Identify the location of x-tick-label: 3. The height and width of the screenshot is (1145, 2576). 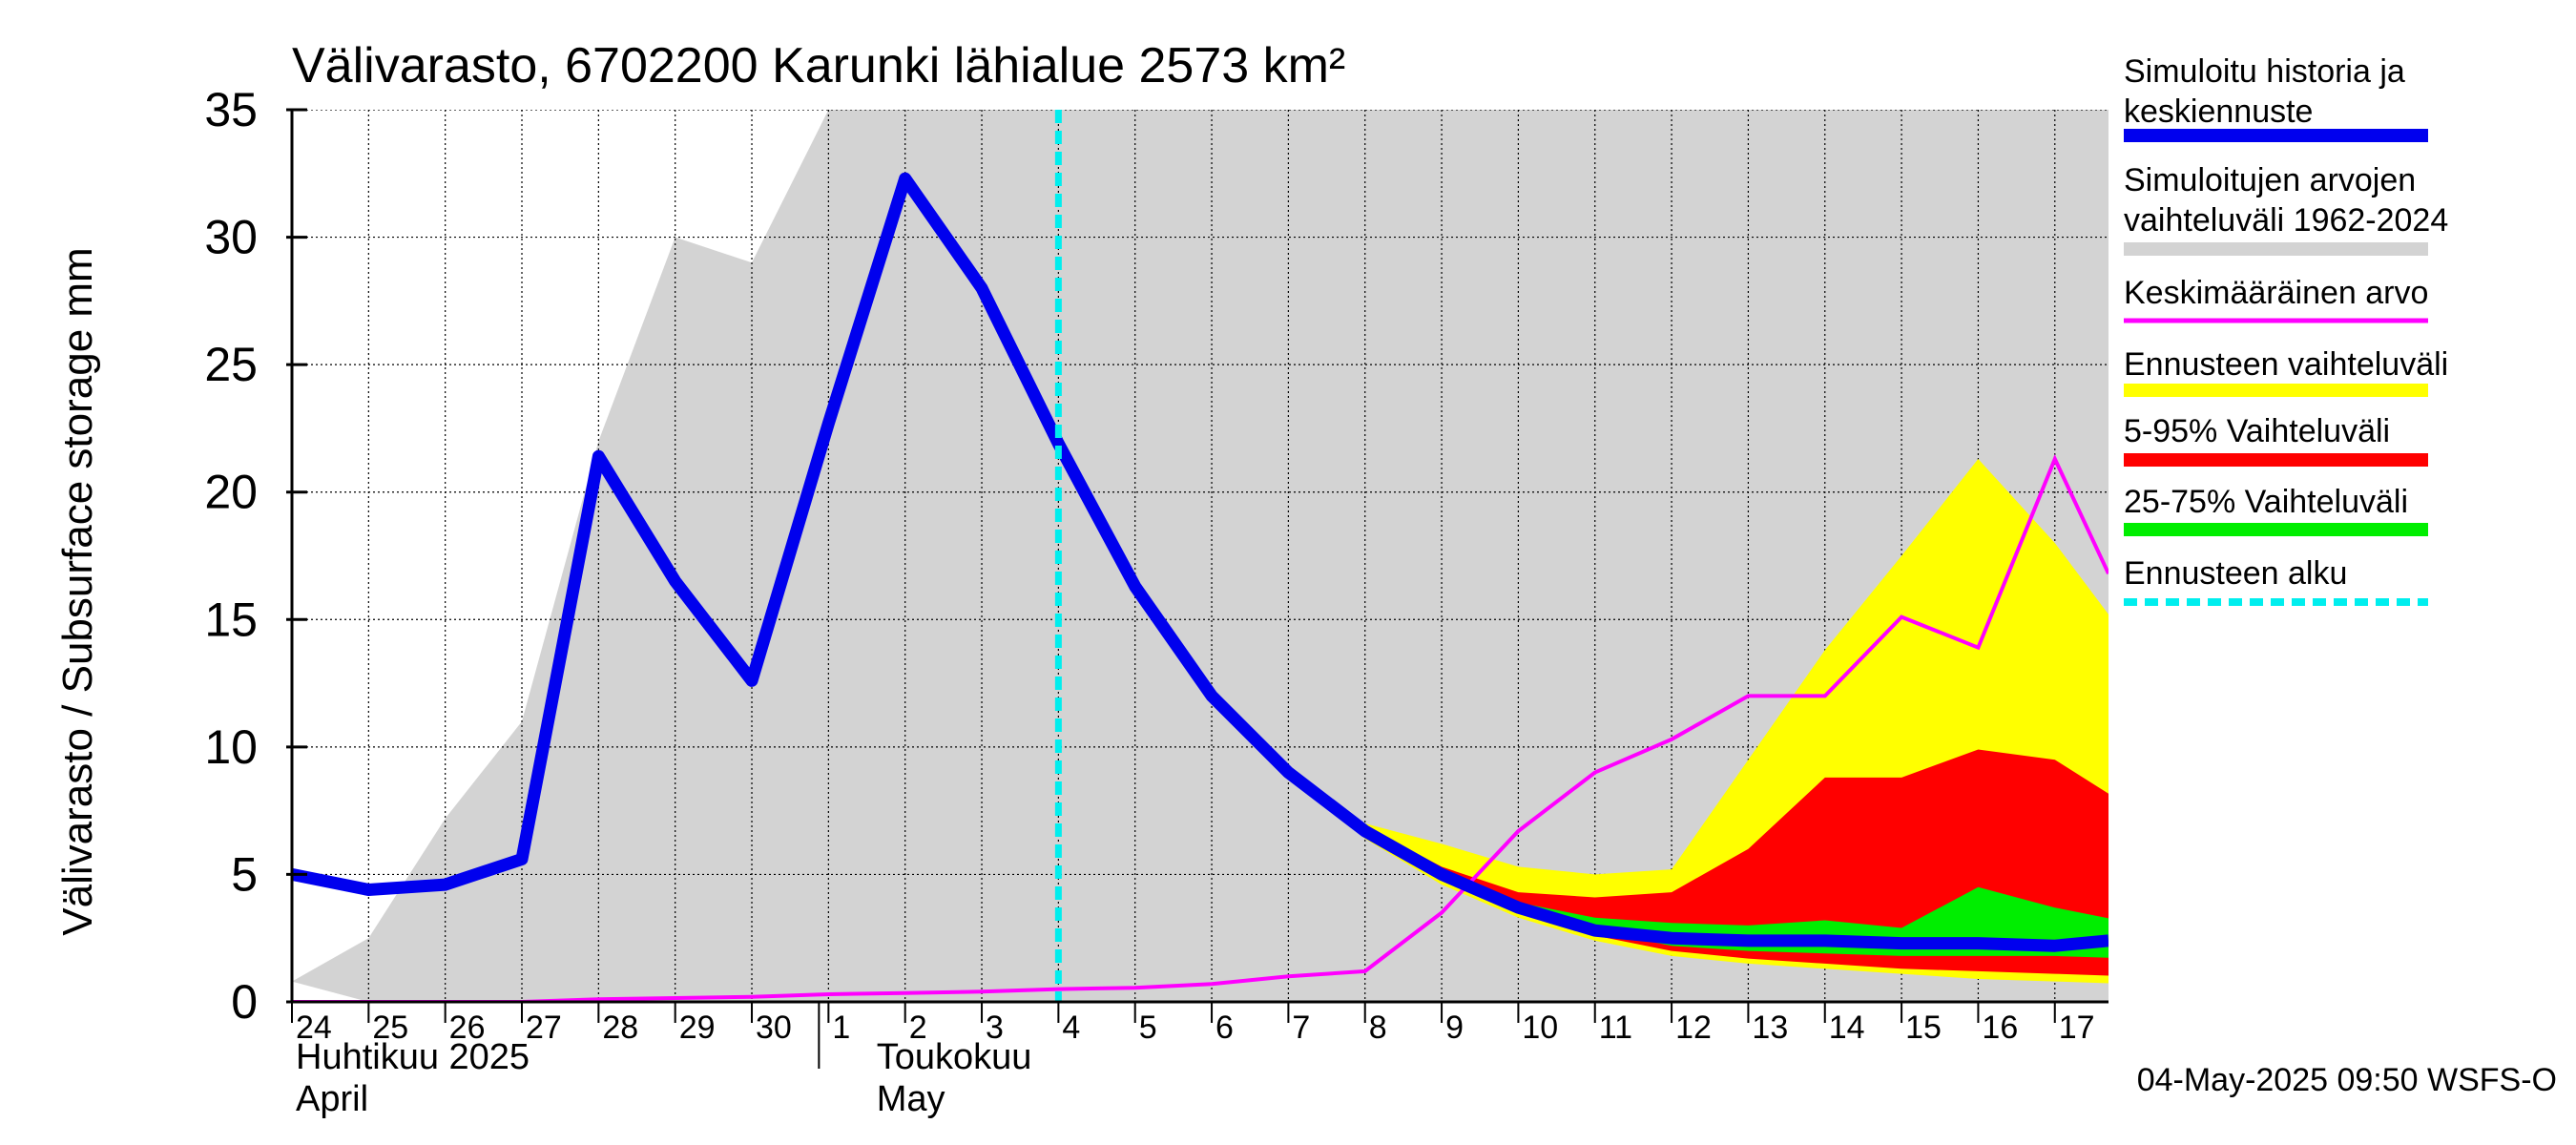
(995, 1028).